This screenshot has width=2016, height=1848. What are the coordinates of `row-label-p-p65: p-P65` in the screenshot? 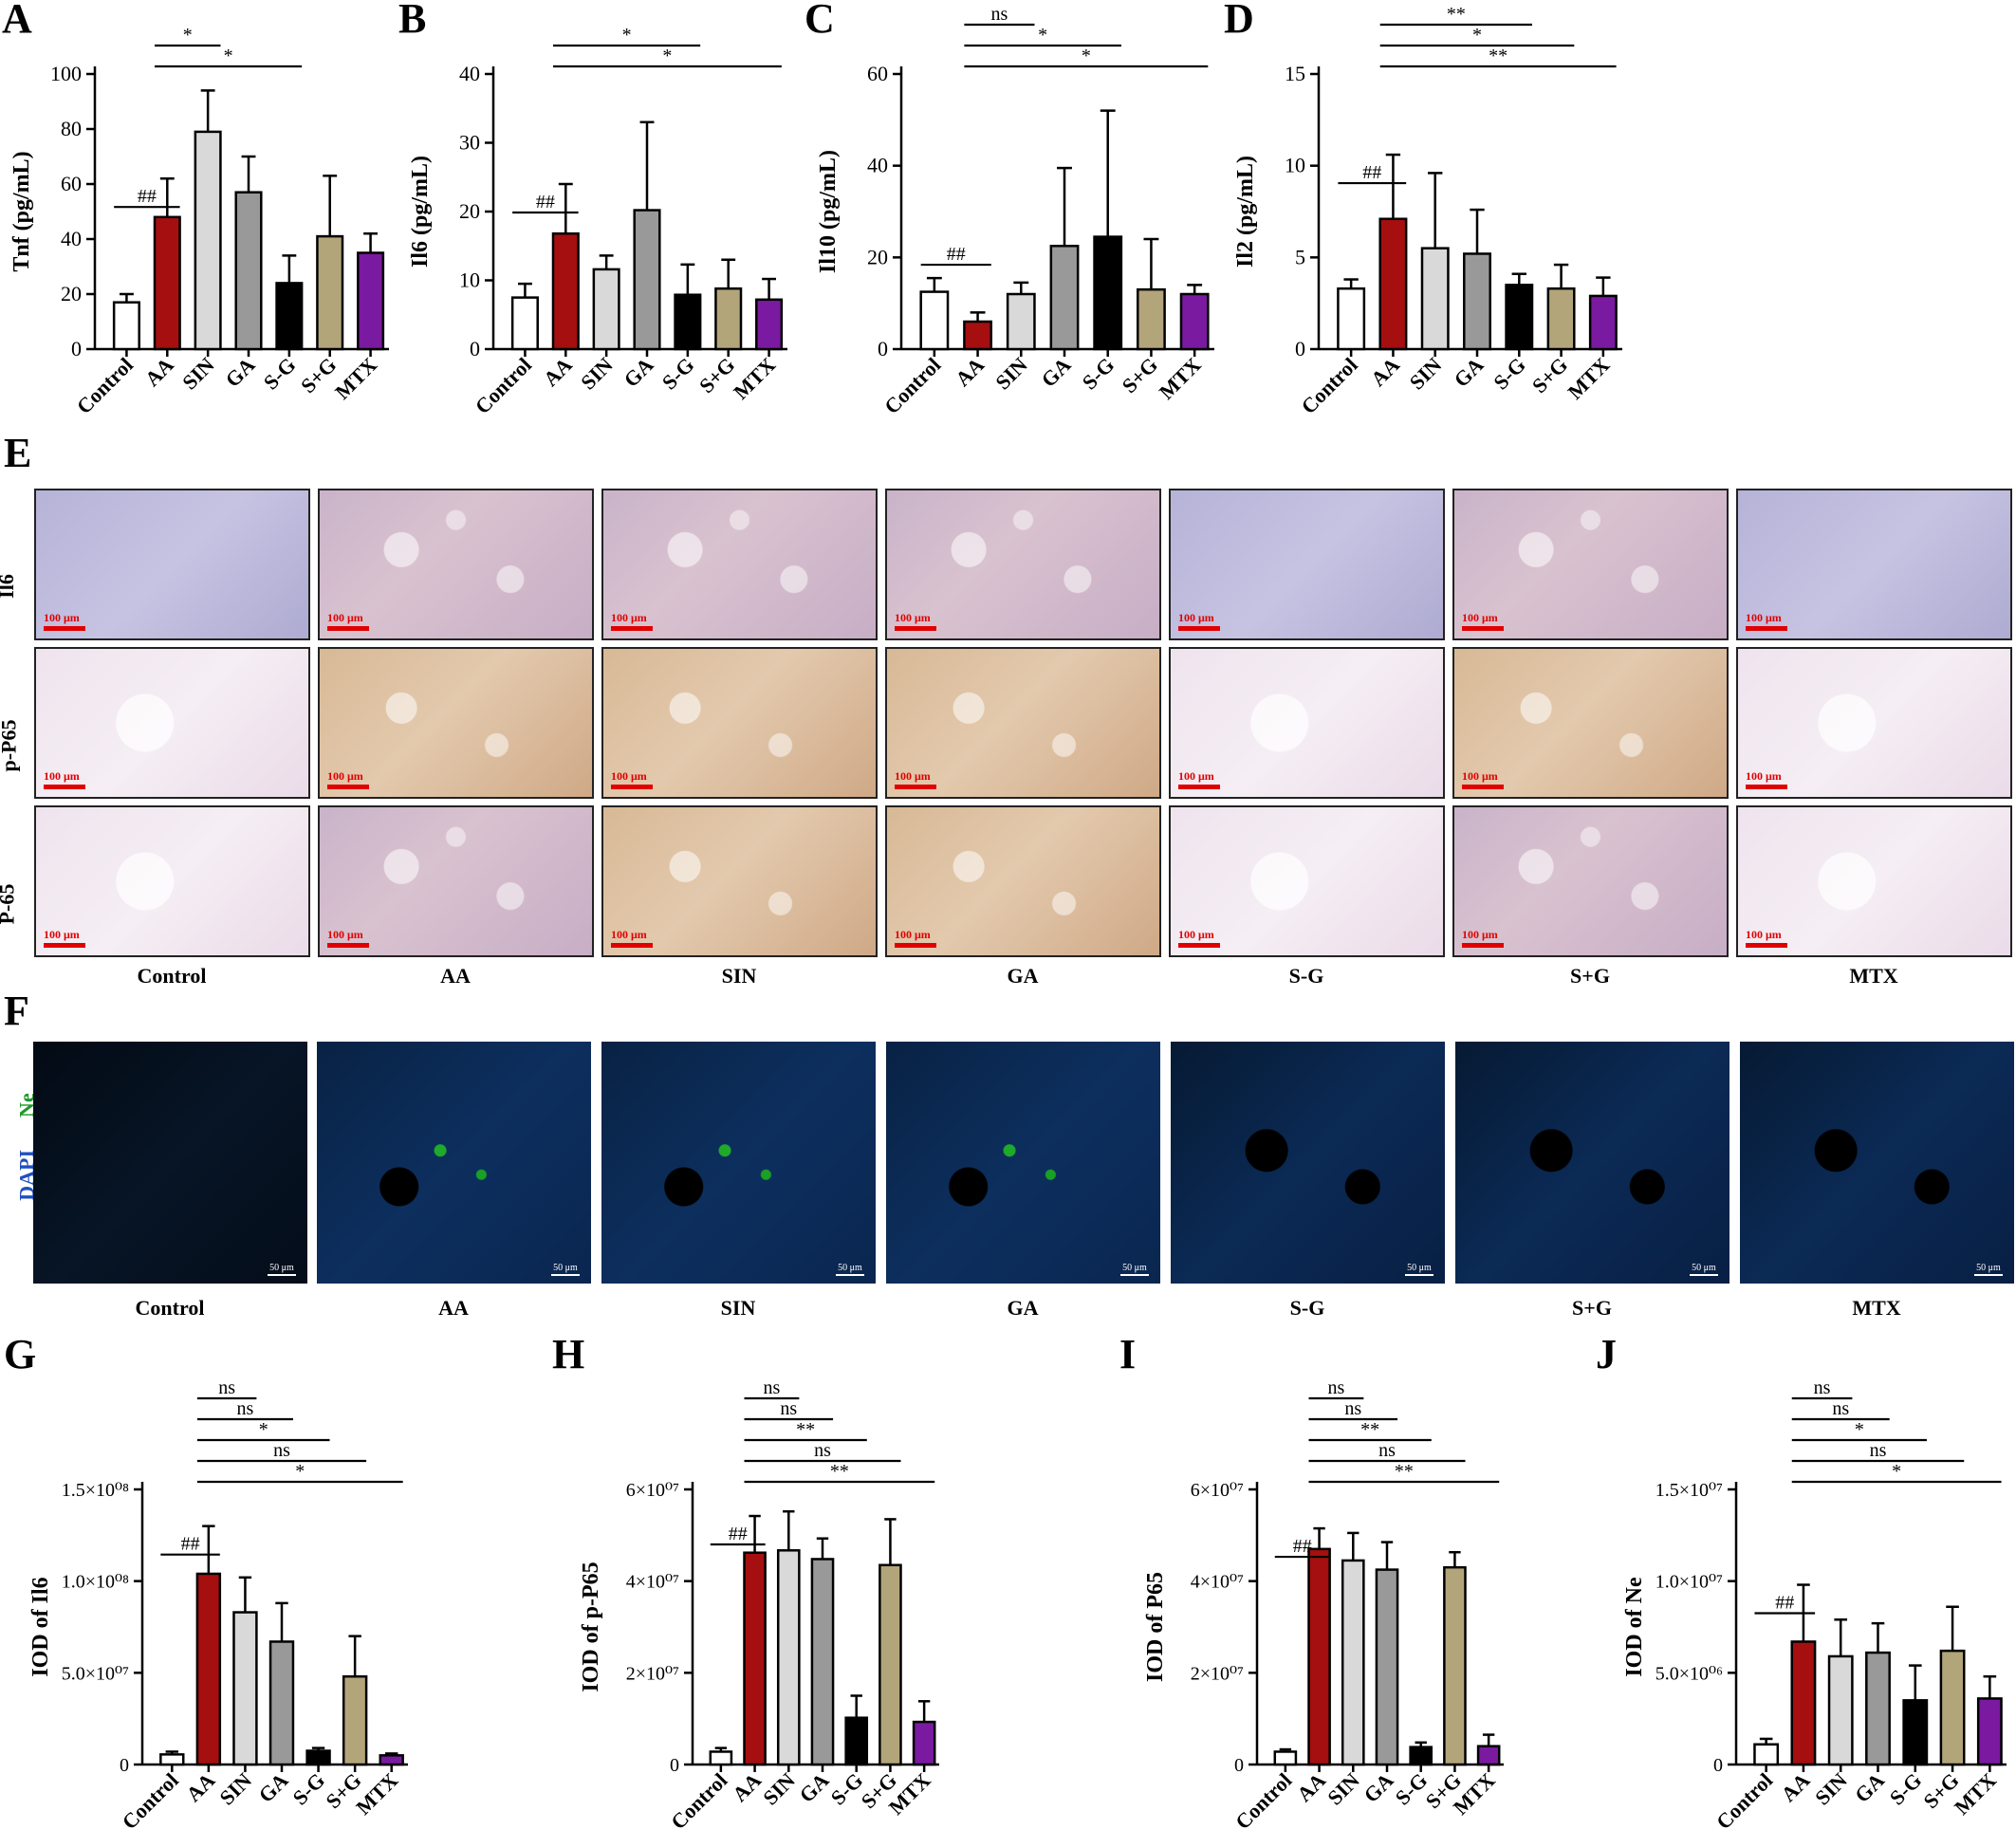 It's located at (10, 745).